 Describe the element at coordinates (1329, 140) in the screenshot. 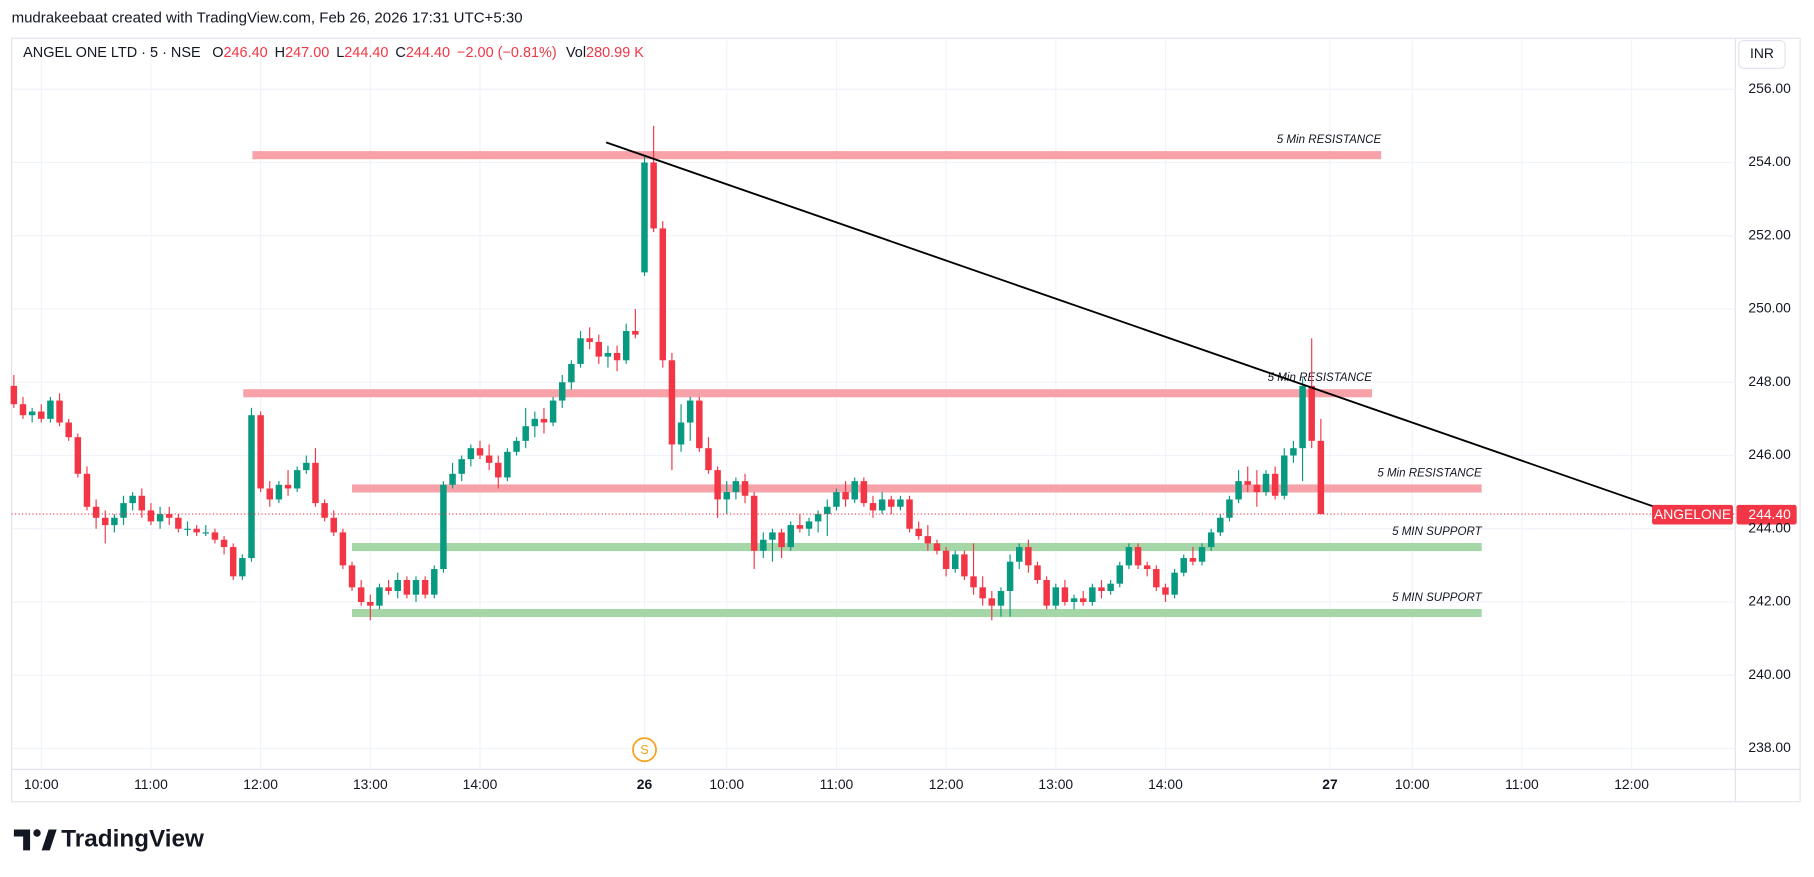

I see `zone-label: 5 Min RESISTANCE` at that location.